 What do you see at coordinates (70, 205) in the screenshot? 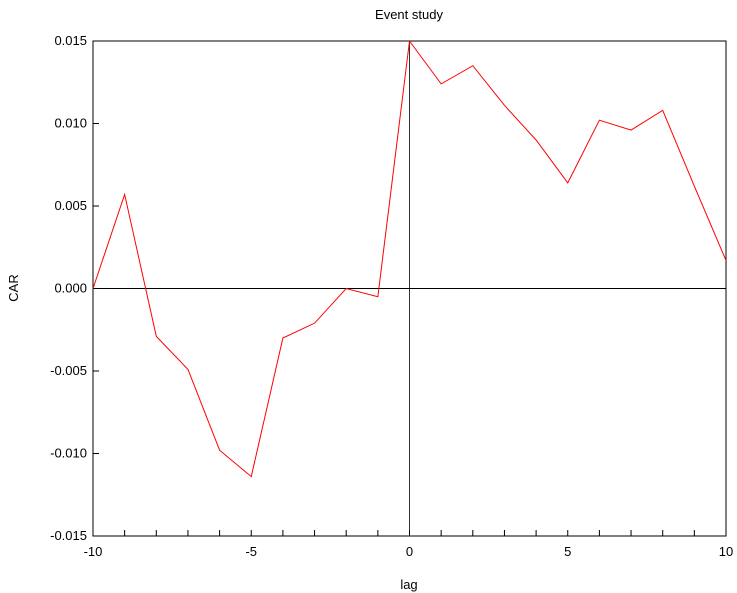
I see `y-tick-label: 0.005` at bounding box center [70, 205].